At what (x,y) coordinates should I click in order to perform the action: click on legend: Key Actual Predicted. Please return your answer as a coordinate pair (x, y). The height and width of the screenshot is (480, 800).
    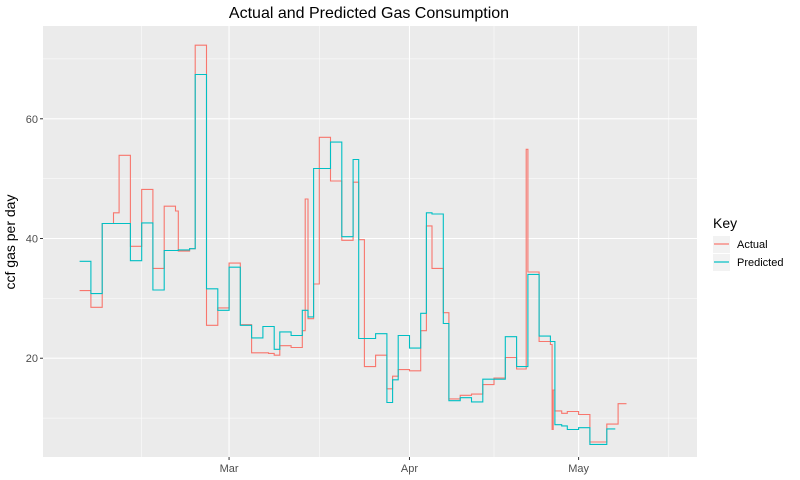
    Looking at the image, I should click on (748, 243).